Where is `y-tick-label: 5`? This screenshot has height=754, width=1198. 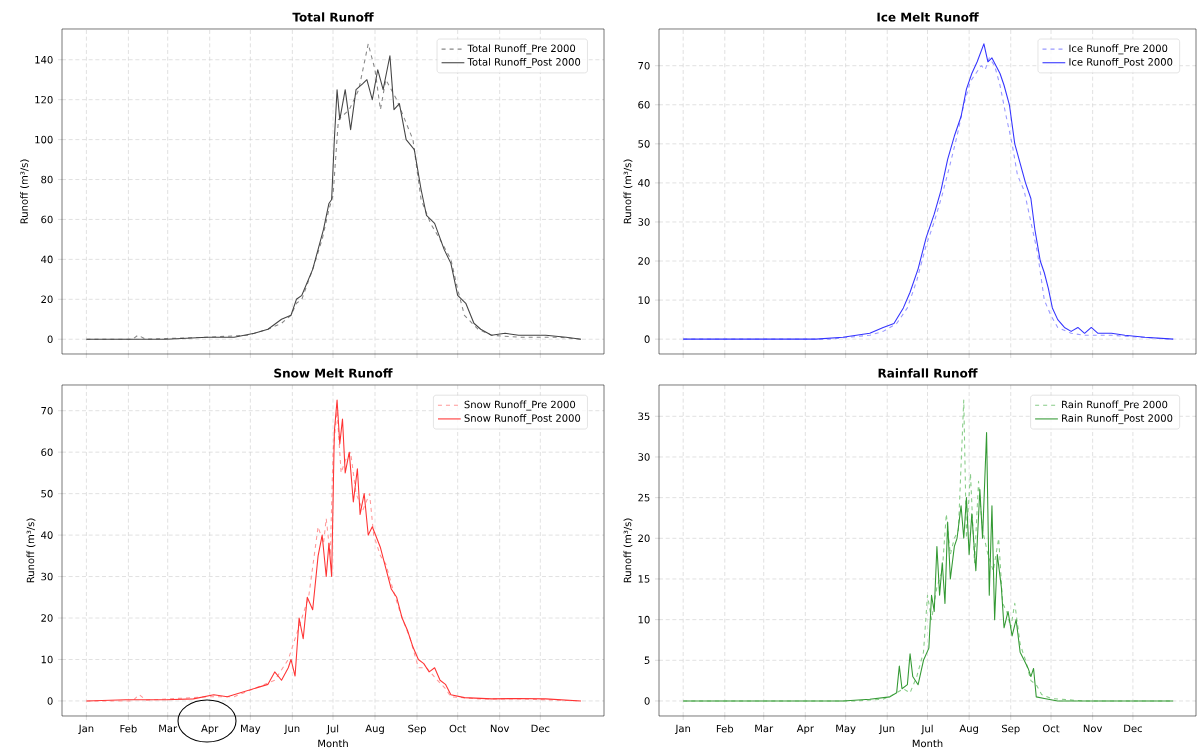
y-tick-label: 5 is located at coordinates (647, 660).